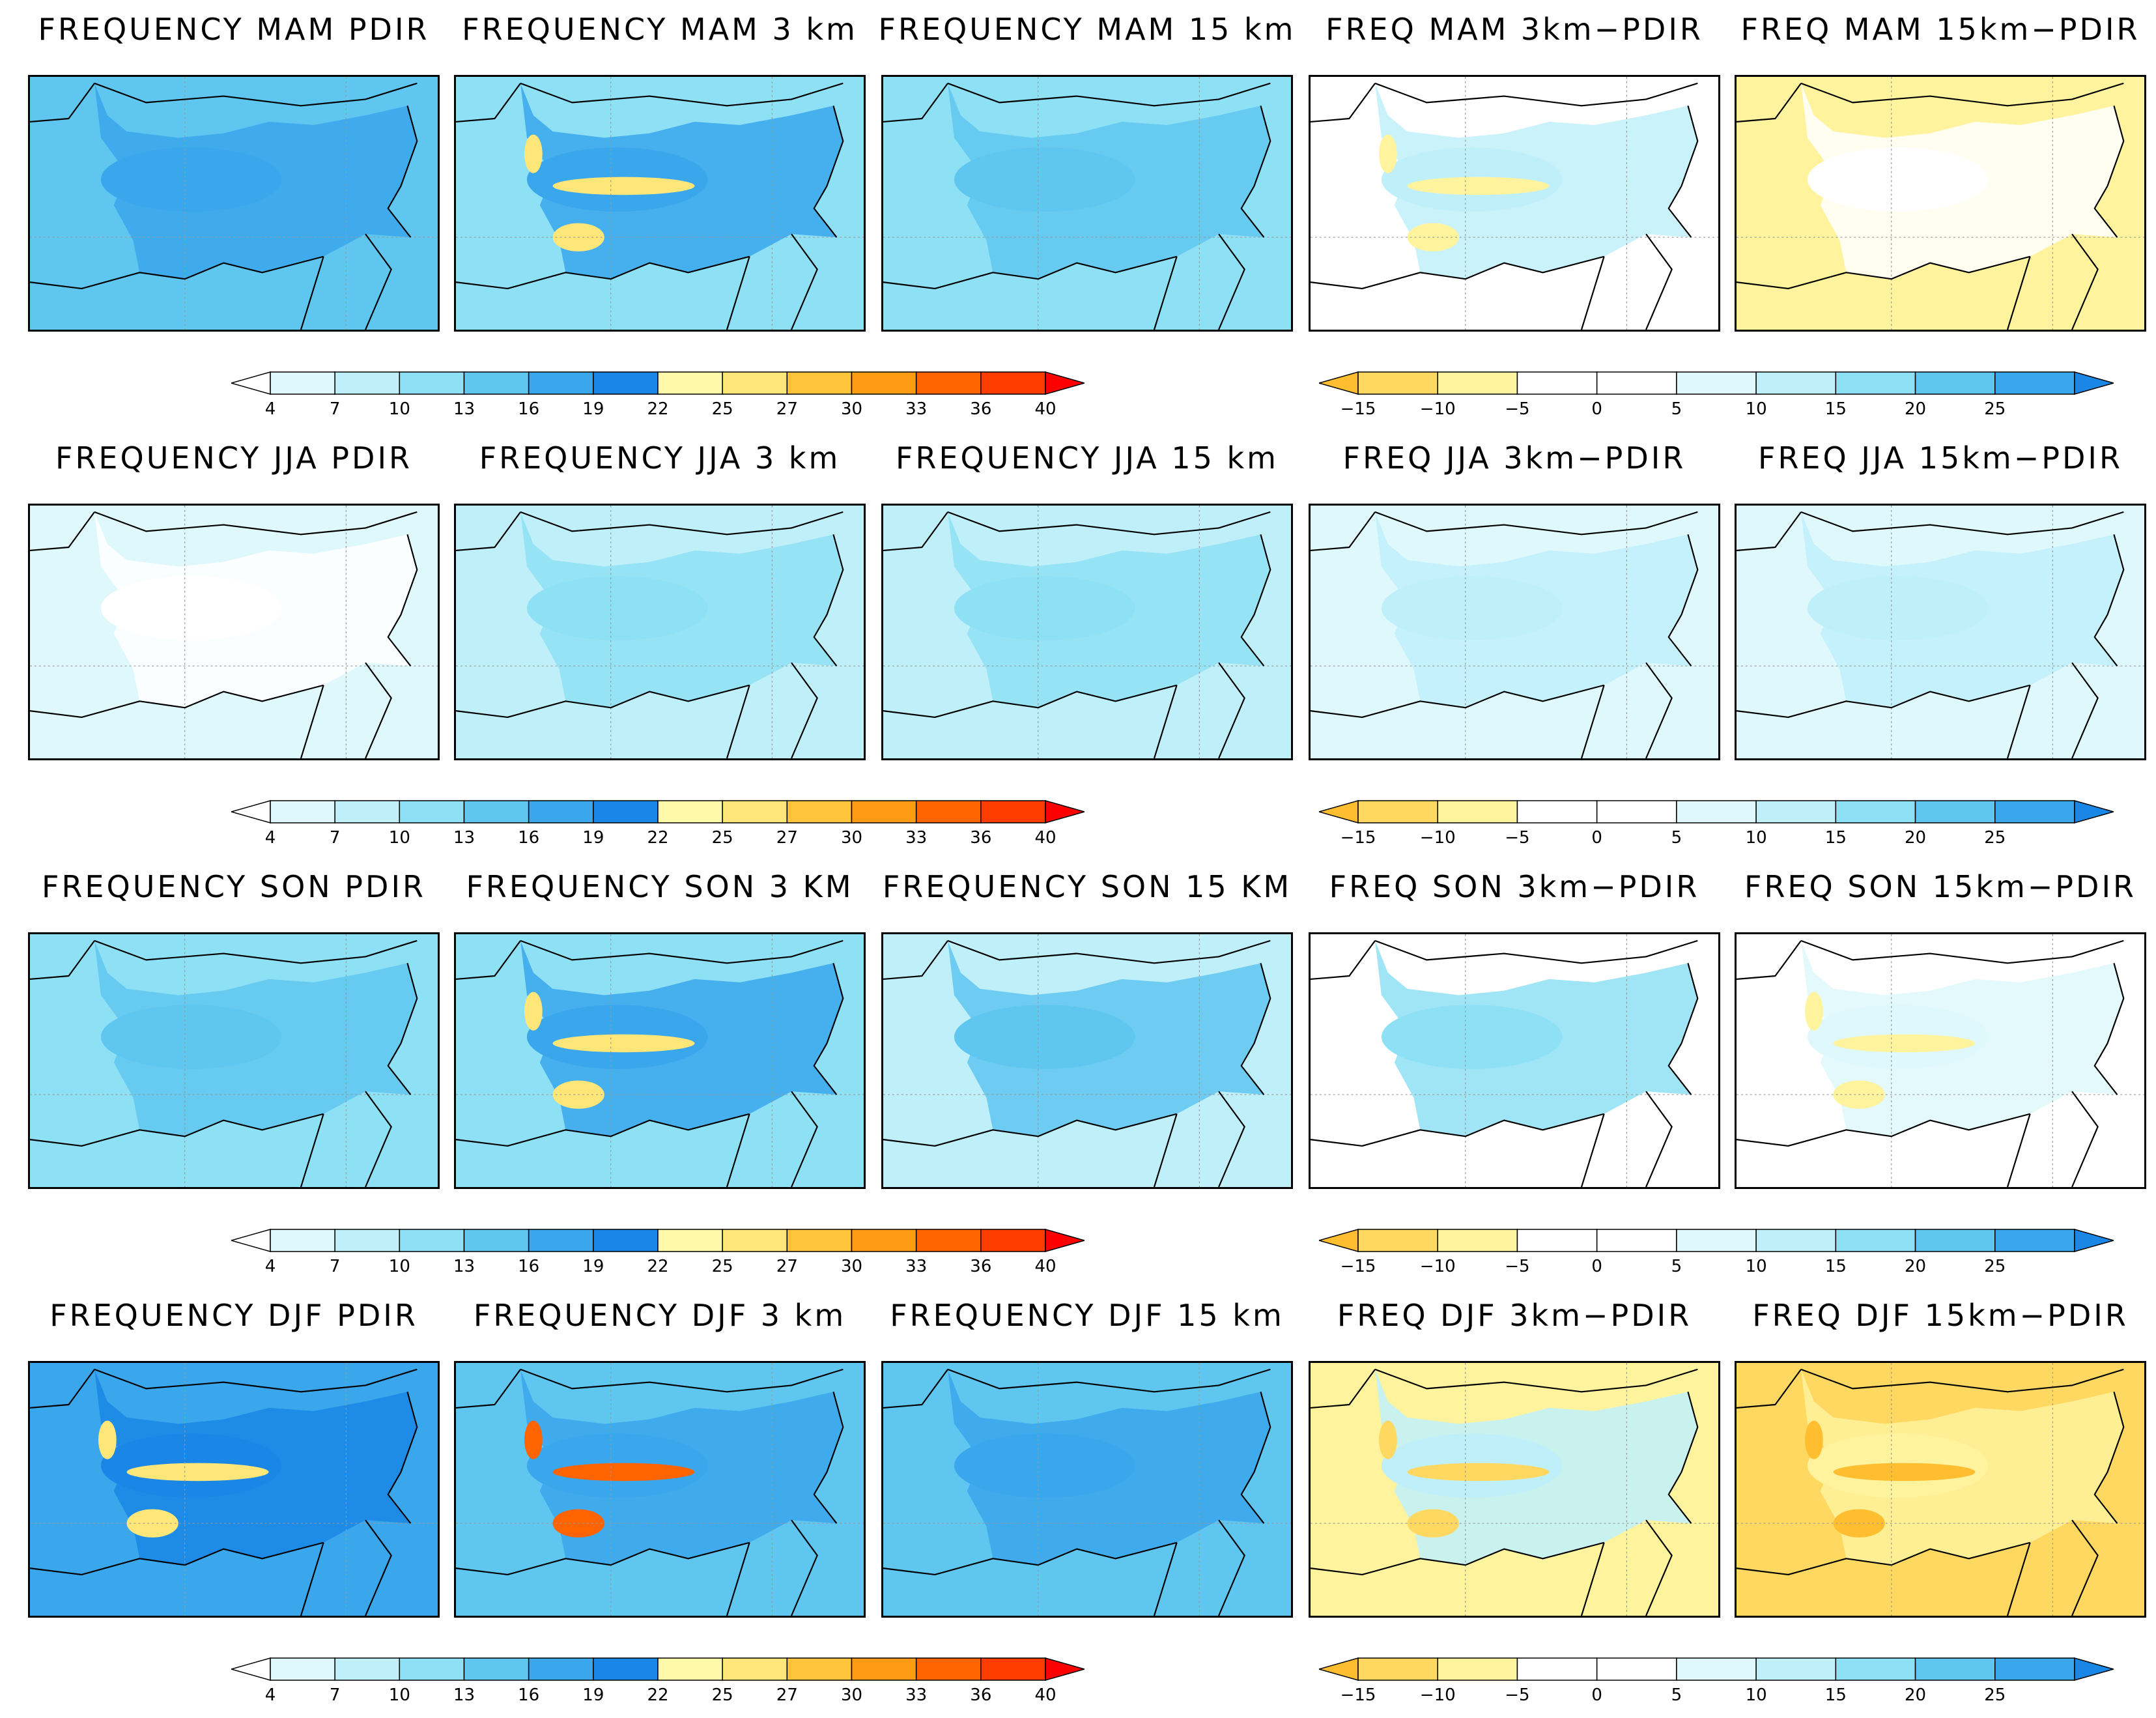 The width and height of the screenshot is (2156, 1718). Describe the element at coordinates (1087, 886) in the screenshot. I see `panel-title: FREQUENCY SON 15 KM` at that location.